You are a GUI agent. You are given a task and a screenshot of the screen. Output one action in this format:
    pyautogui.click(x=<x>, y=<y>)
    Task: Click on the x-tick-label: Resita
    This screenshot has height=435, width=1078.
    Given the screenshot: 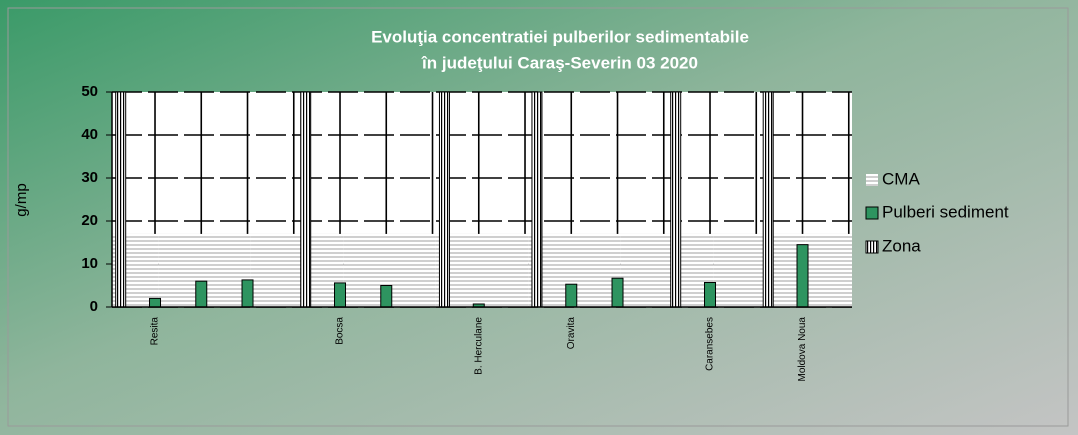 What is the action you would take?
    pyautogui.click(x=155, y=331)
    